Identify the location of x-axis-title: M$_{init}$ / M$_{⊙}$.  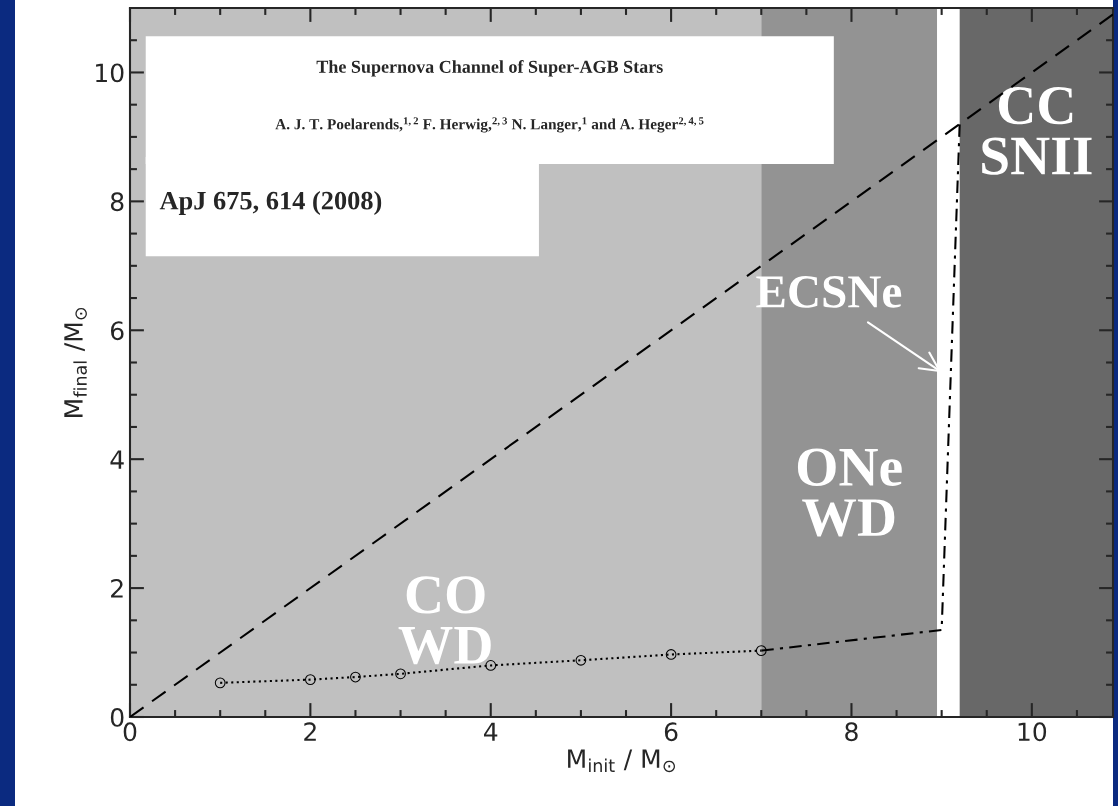
(621, 761).